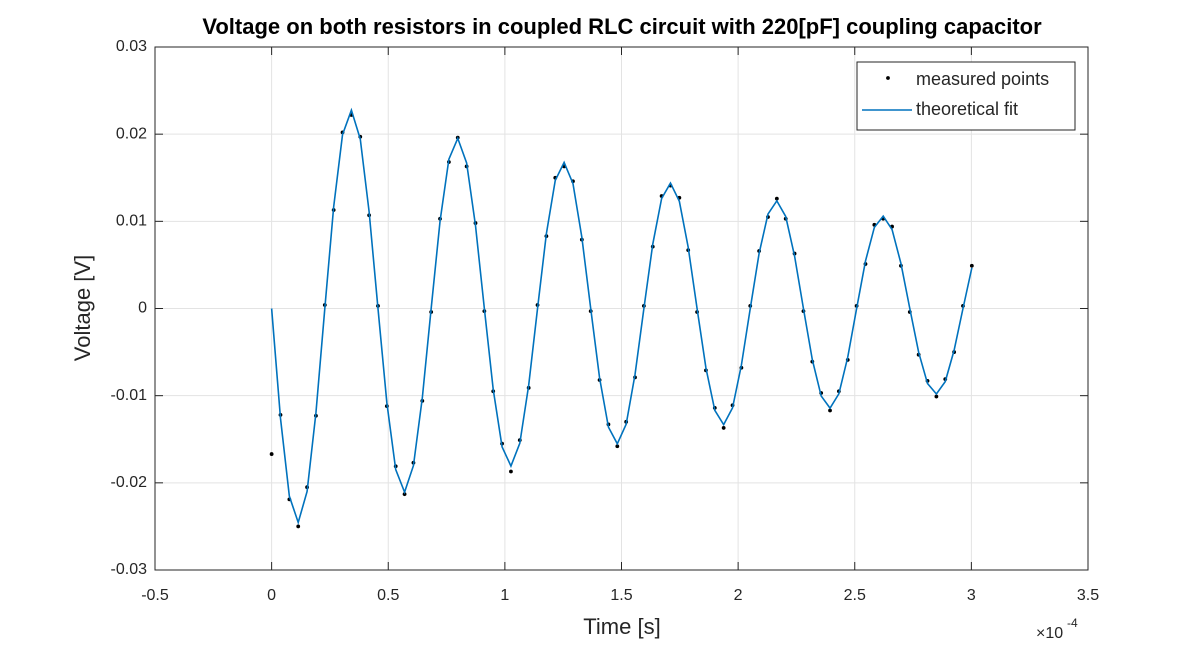 The image size is (1203, 646). I want to click on x-tick-label: 0, so click(271, 595).